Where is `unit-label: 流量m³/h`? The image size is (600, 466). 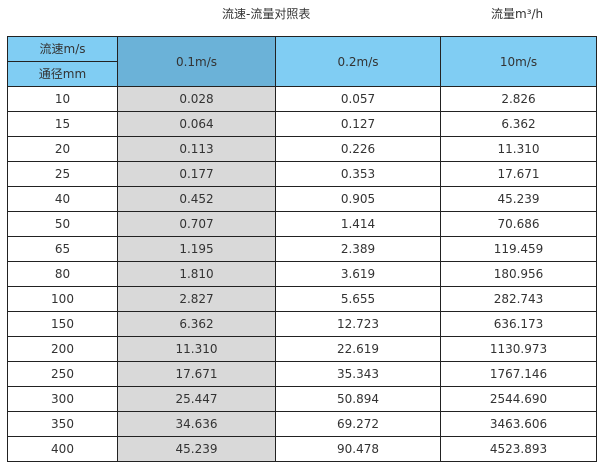
unit-label: 流量m³/h is located at coordinates (517, 14).